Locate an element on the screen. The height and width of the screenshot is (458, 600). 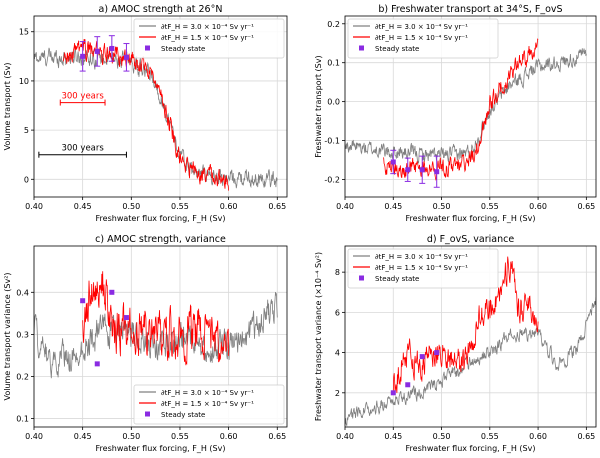
y-tick-label: 10 is located at coordinates (24, 81).